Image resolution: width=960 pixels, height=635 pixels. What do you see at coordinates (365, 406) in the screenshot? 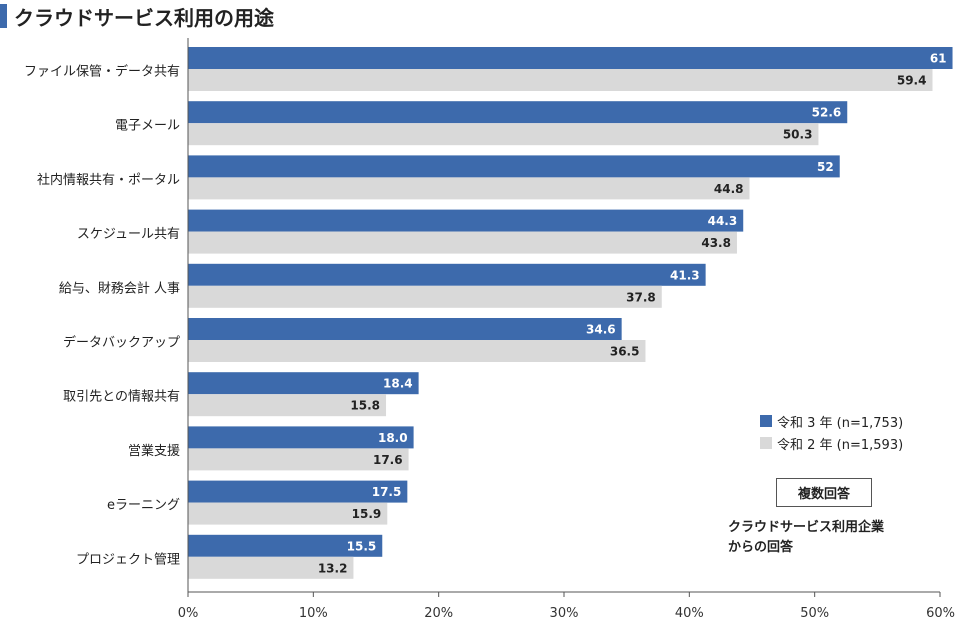
I see `value-label-r2: 15.8` at bounding box center [365, 406].